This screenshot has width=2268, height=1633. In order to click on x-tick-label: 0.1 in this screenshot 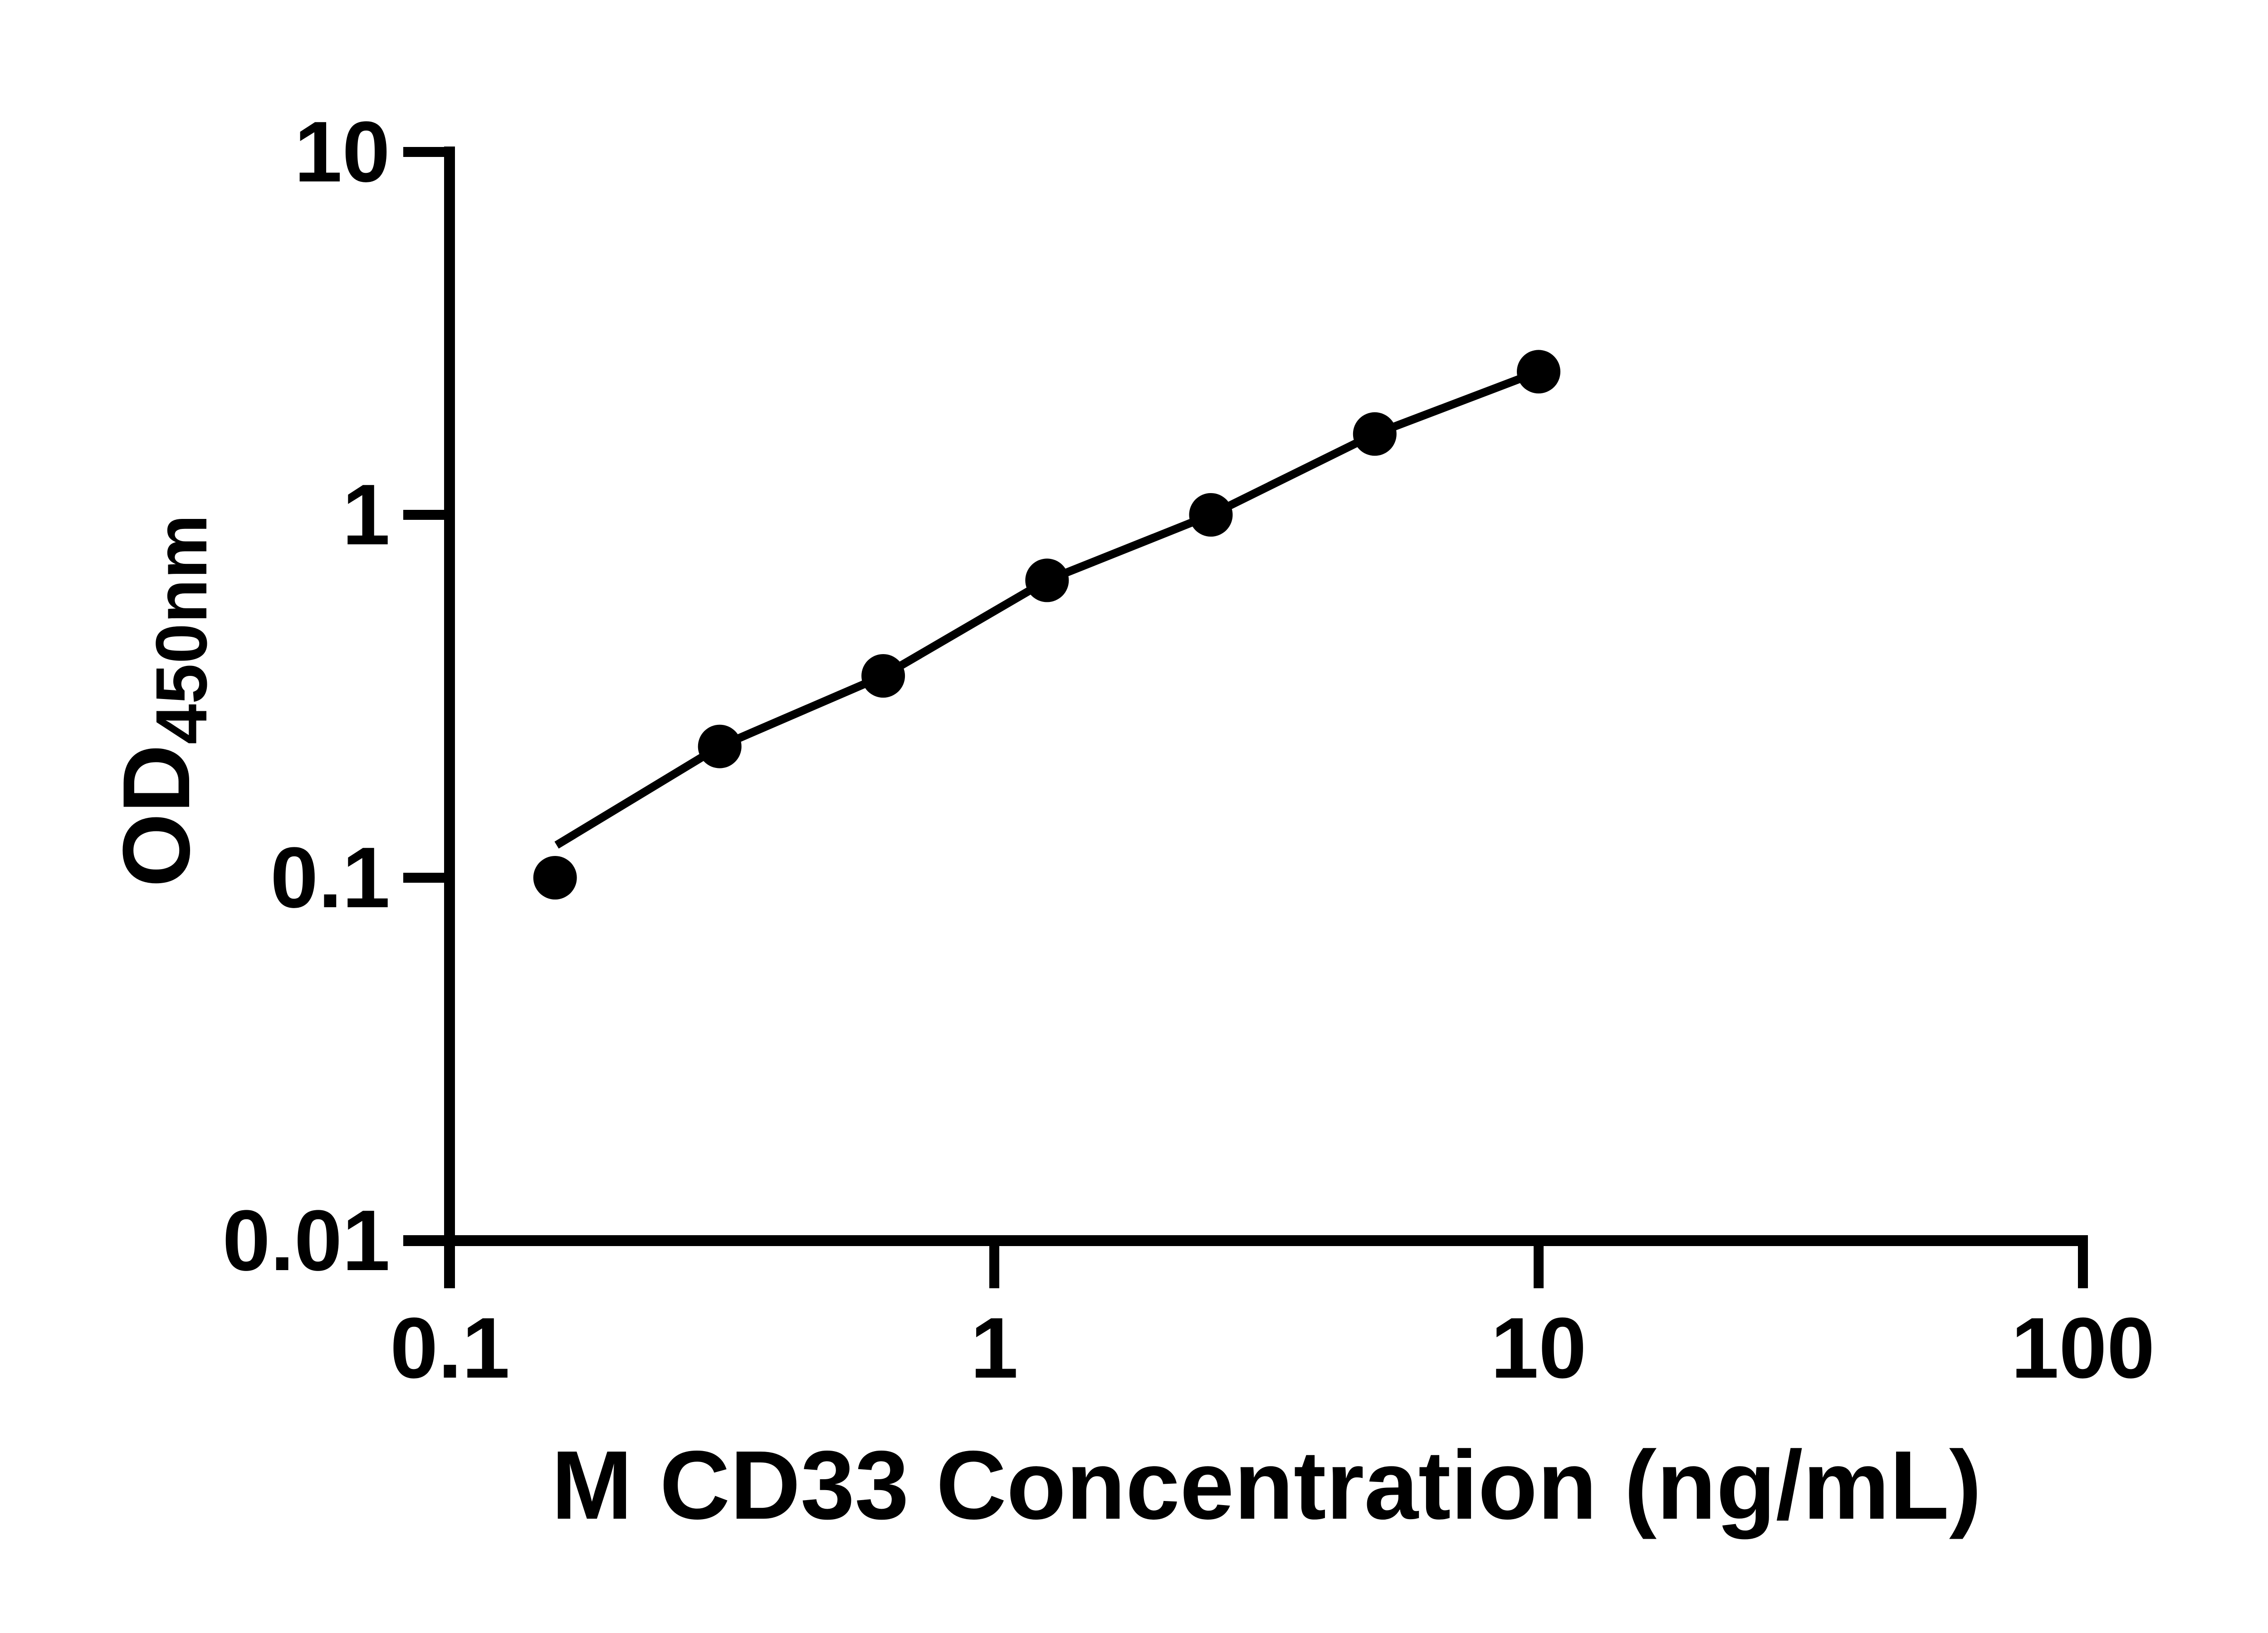, I will do `click(450, 1348)`.